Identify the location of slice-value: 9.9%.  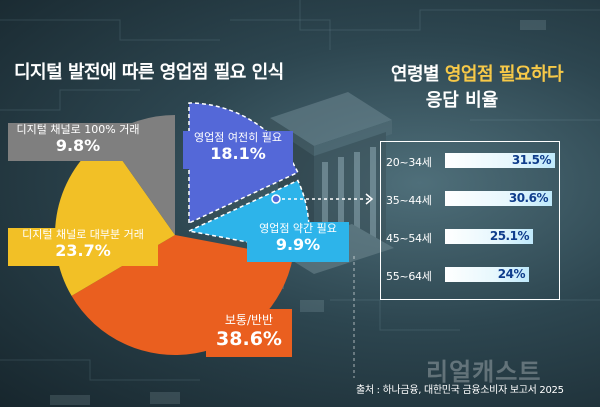
(298, 244).